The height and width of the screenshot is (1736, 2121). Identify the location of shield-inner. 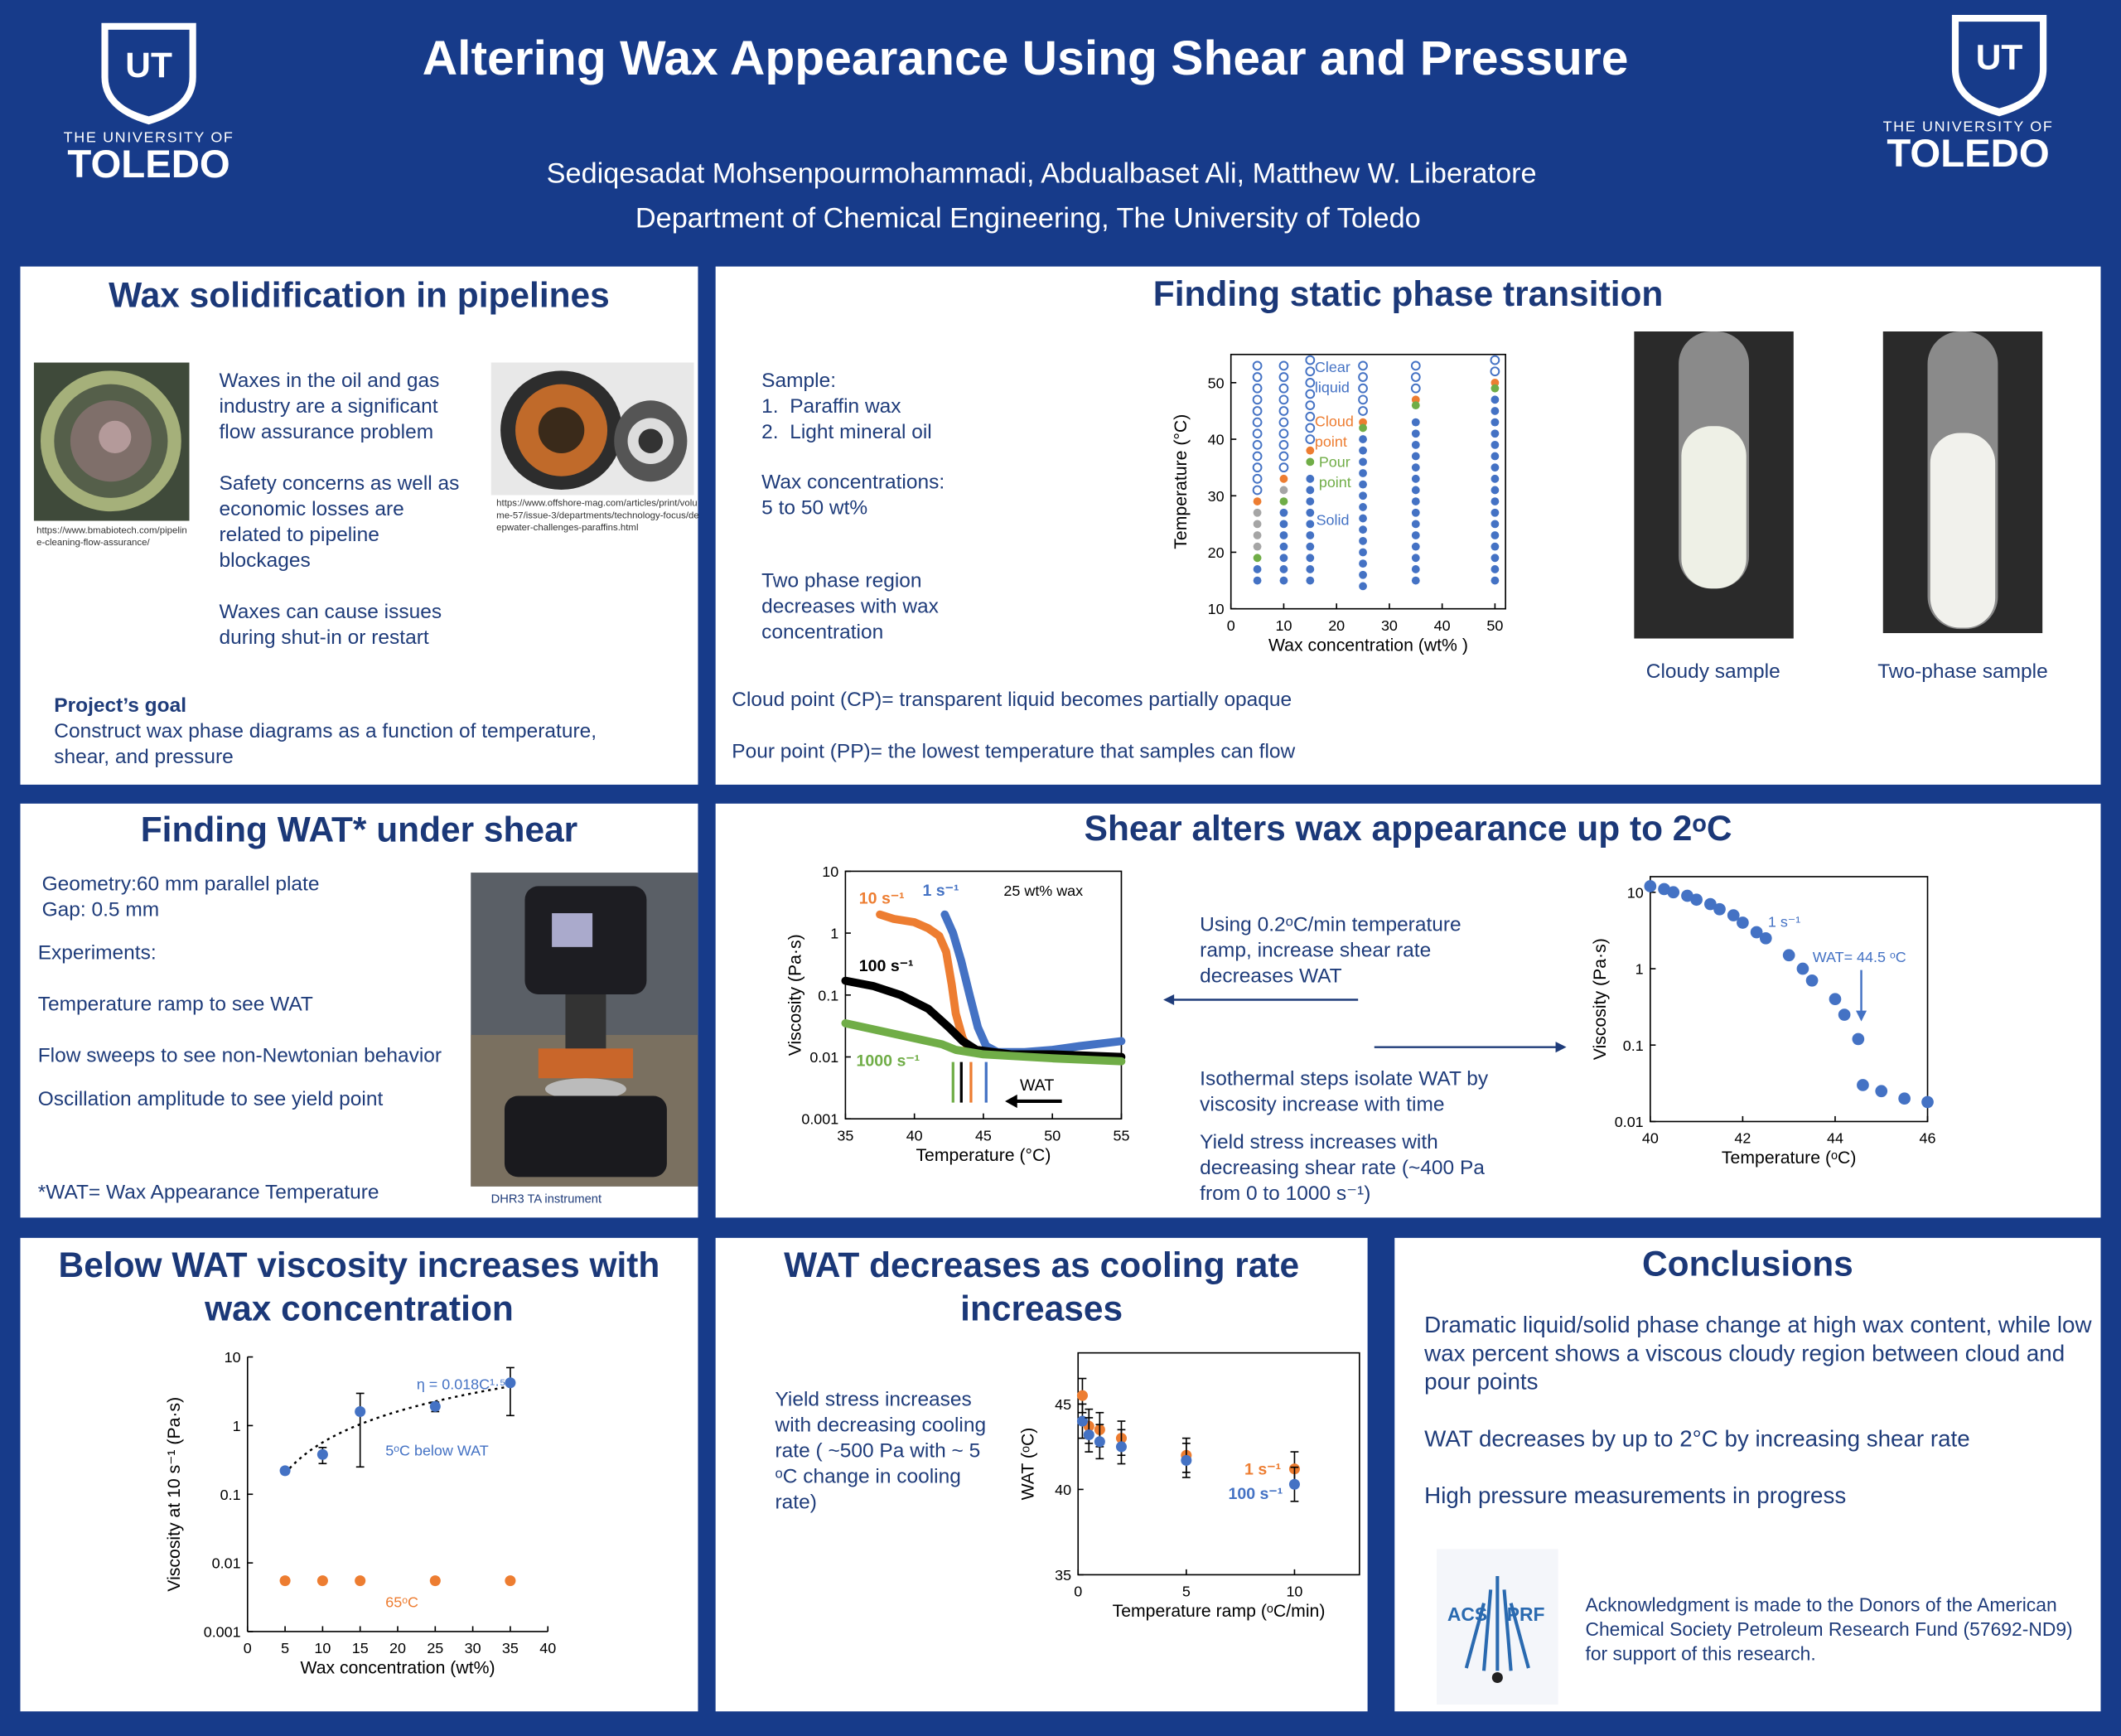
(2000, 65).